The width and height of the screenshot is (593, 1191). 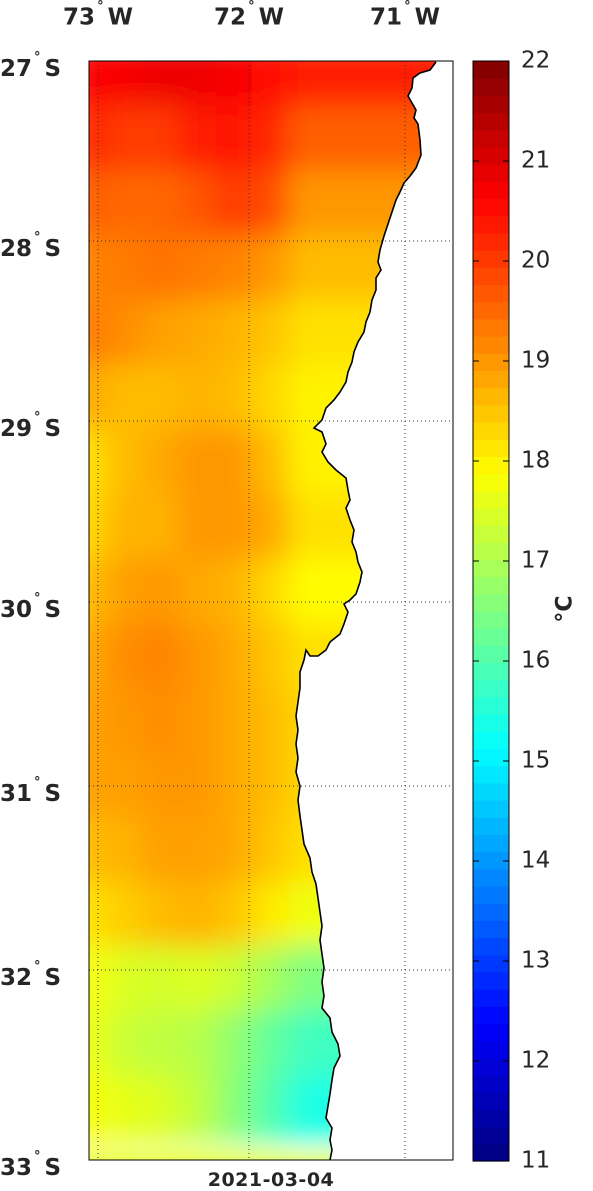 I want to click on colorbar-tick-label: 22, so click(x=536, y=60).